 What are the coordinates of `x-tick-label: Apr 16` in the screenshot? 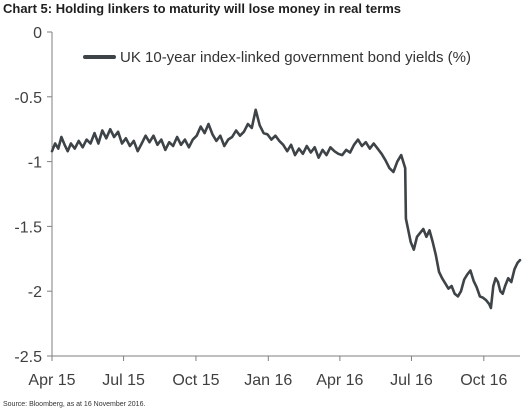 It's located at (339, 380).